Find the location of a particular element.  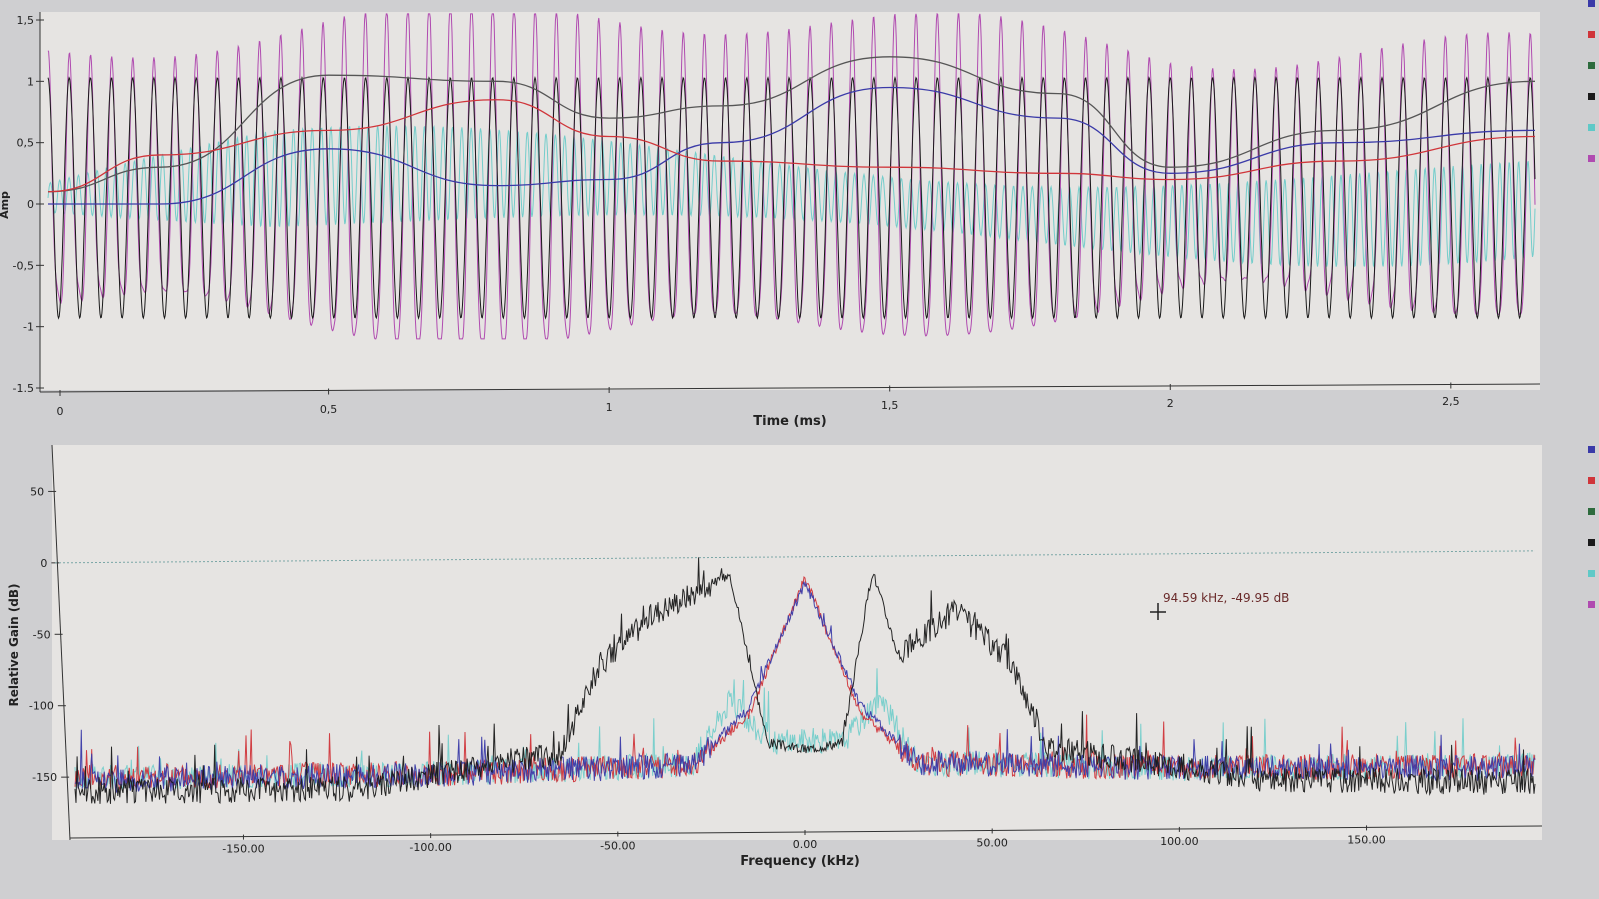

freq-x-axis is located at coordinates (806, 832).